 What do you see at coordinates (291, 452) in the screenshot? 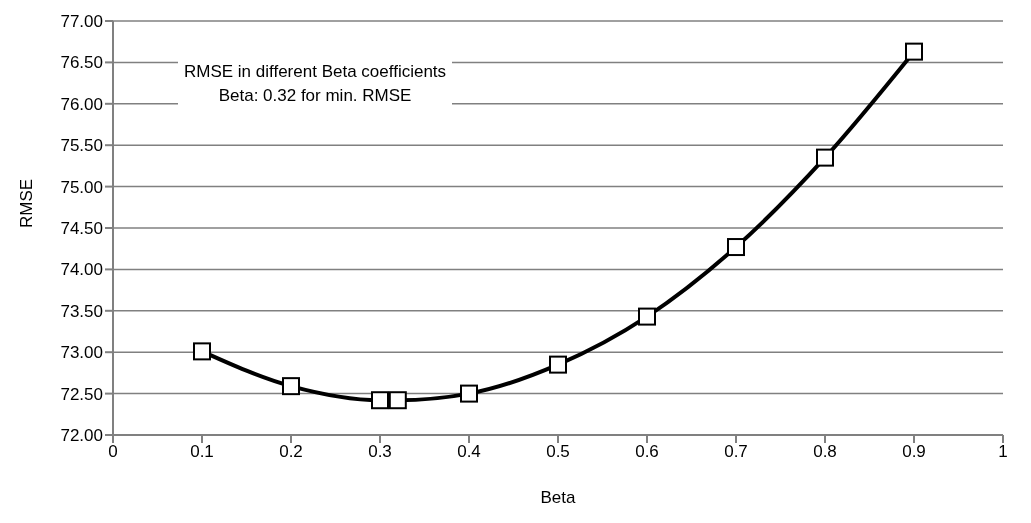
I see `x-tick-label: 0.2` at bounding box center [291, 452].